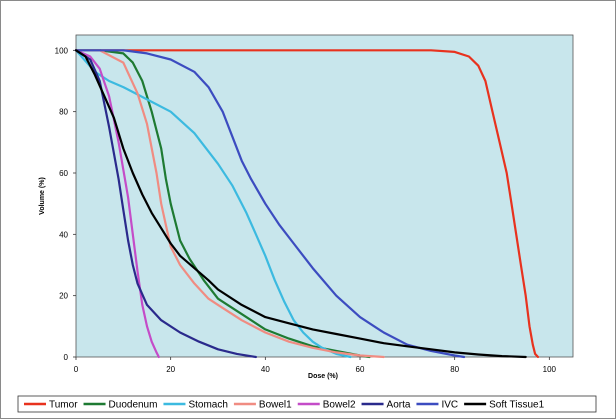 The height and width of the screenshot is (419, 616). I want to click on y-axis-title: Volume (%), so click(42, 196).